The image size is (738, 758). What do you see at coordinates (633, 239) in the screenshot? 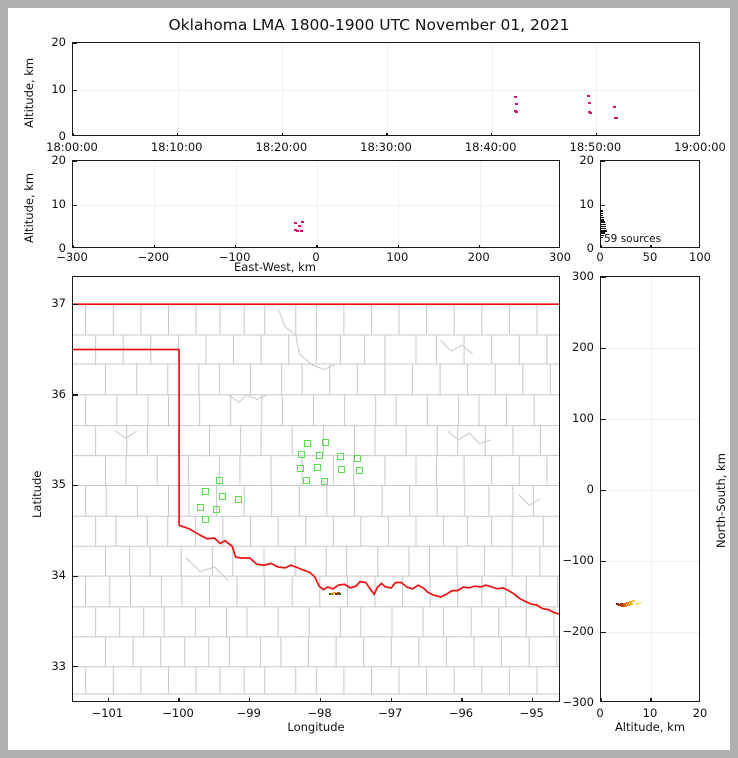
I see `source-count-label: 59 sources` at bounding box center [633, 239].